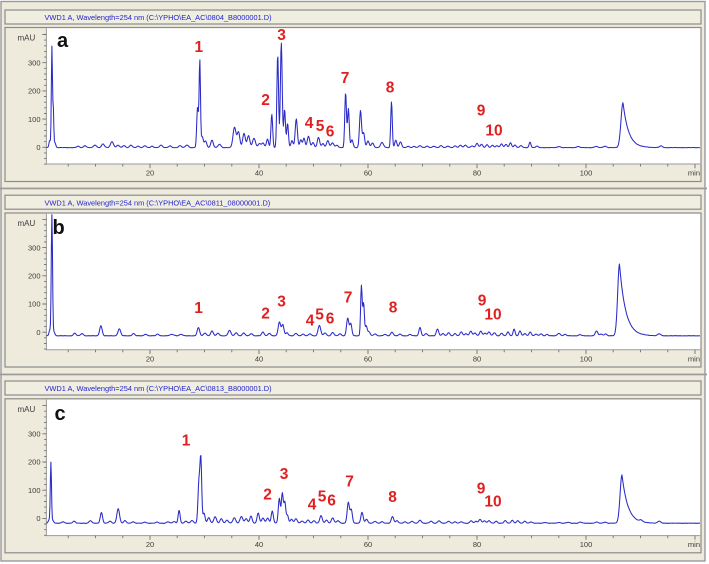  What do you see at coordinates (63, 41) in the screenshot?
I see `svg-text: a` at bounding box center [63, 41].